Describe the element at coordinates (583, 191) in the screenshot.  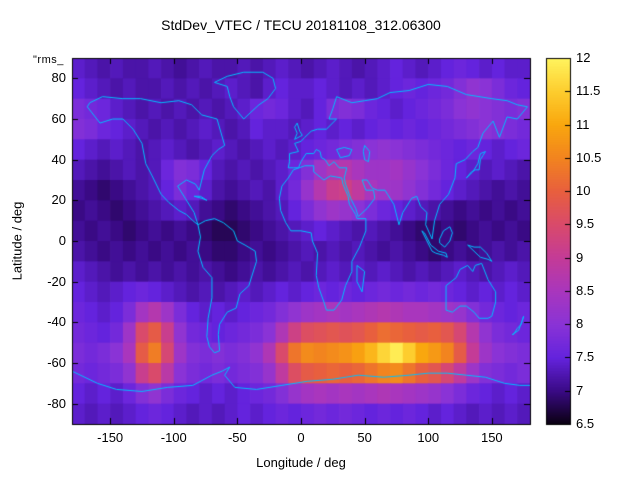
I see `colorbar-tick-label: 10` at that location.